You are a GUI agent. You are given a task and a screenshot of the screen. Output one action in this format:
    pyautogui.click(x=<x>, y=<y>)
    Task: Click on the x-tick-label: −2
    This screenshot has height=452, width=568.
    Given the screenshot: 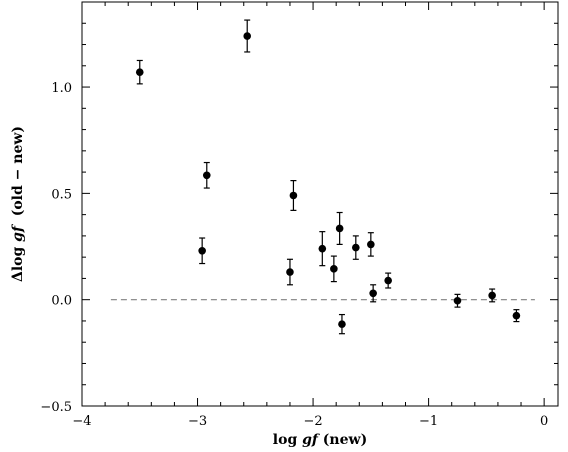 What is the action you would take?
    pyautogui.click(x=312, y=421)
    